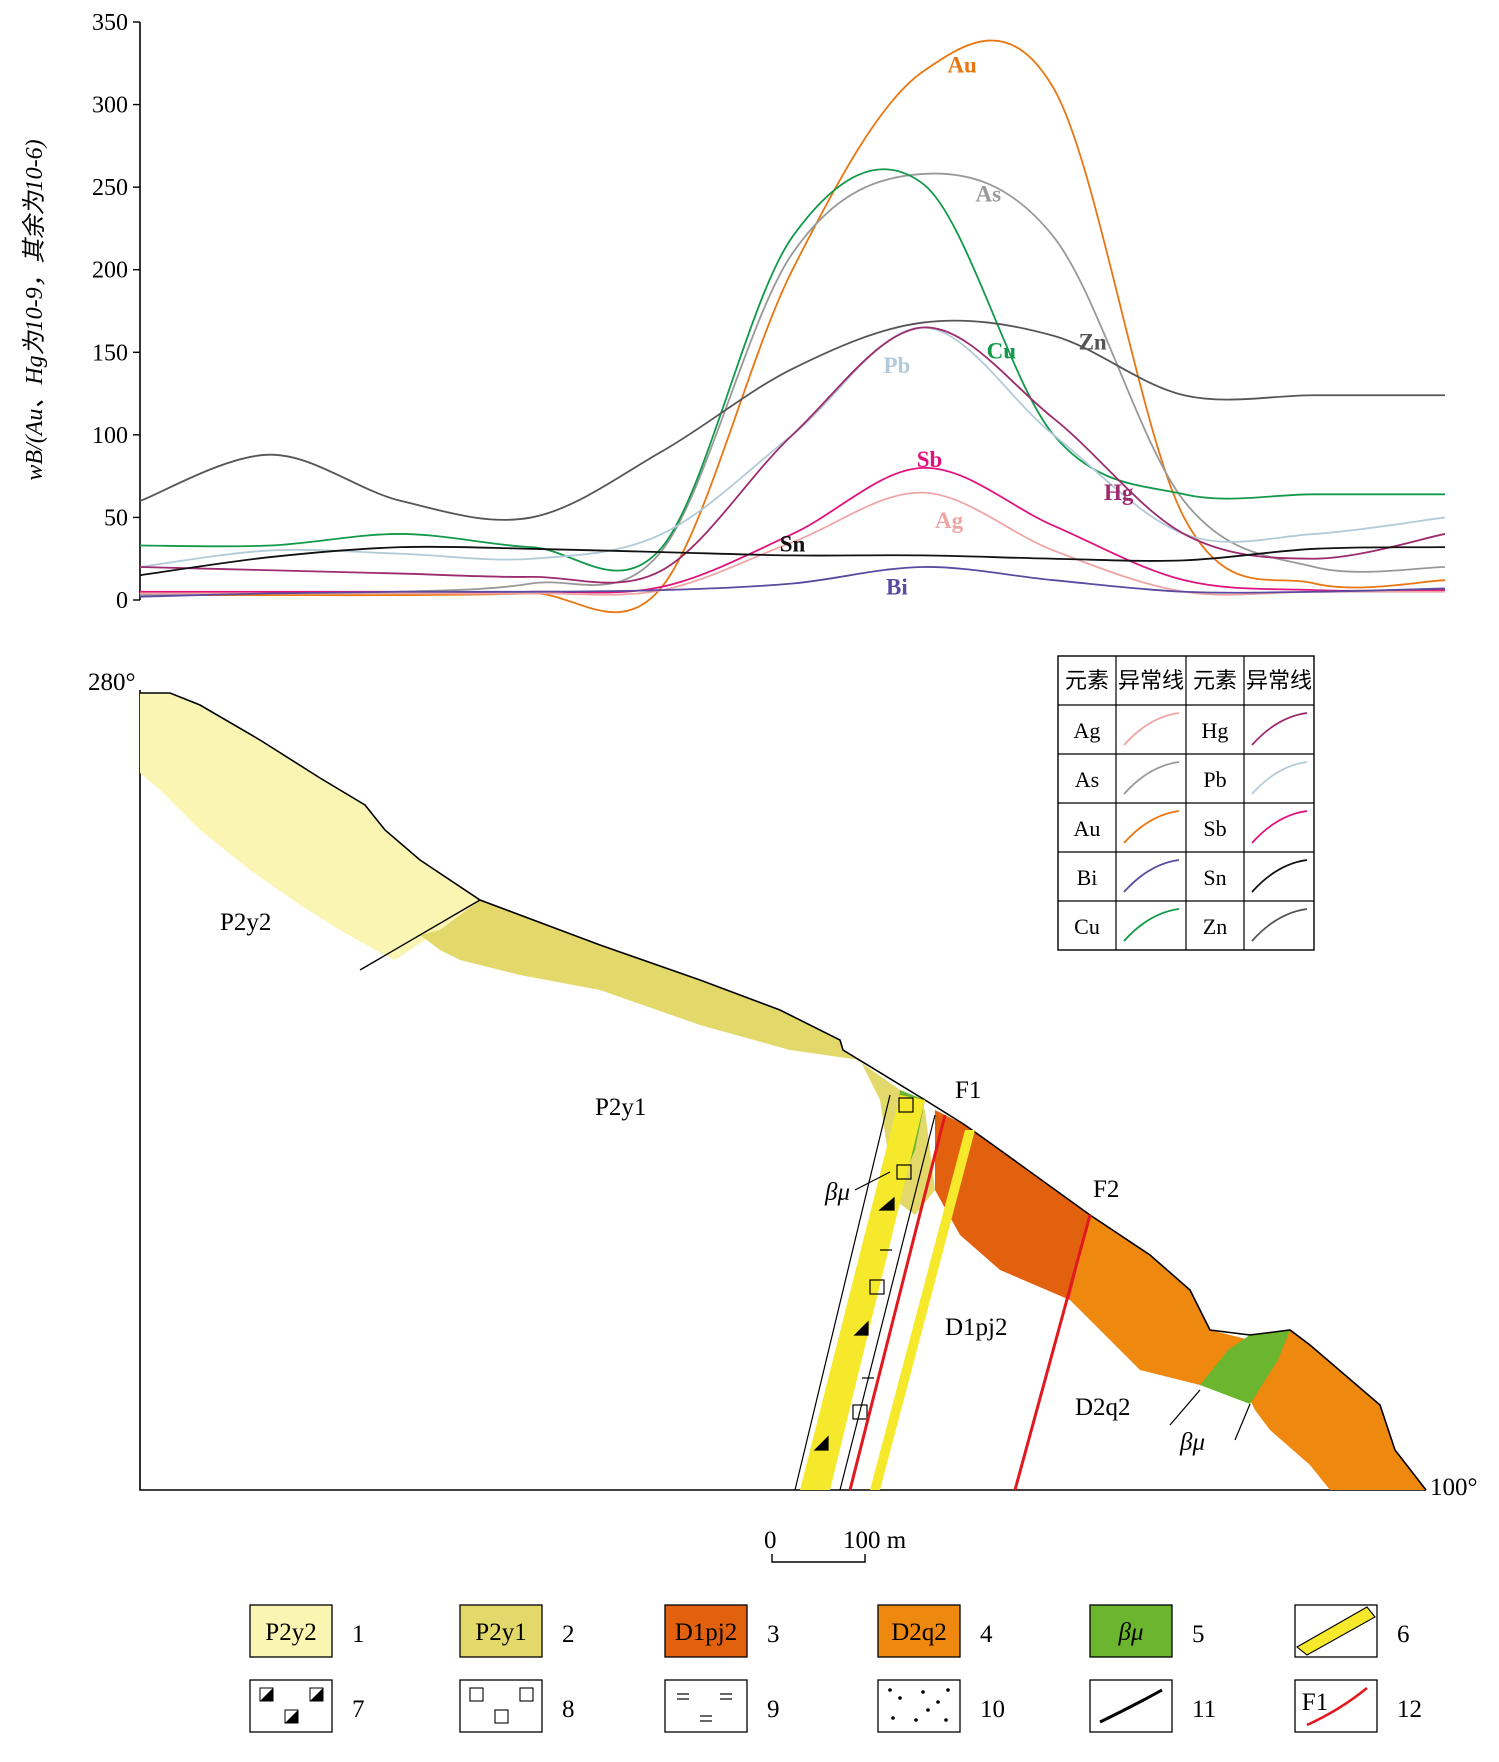 The width and height of the screenshot is (1499, 1762). I want to click on table-swatch-as, so click(1151, 778).